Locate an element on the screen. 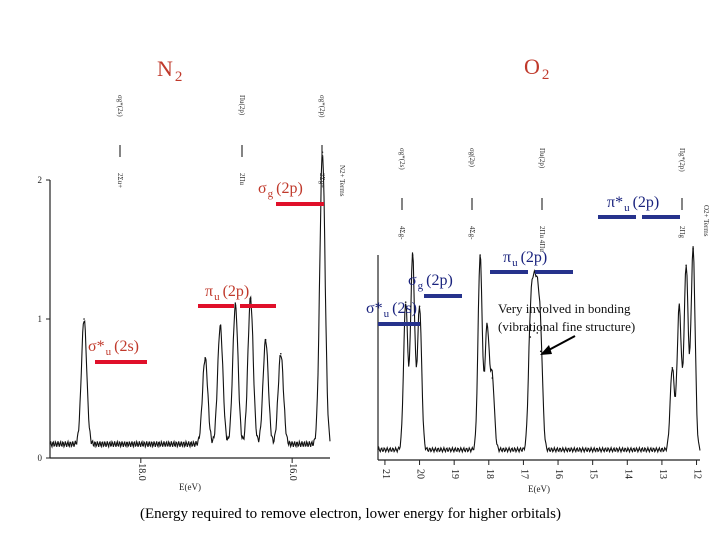  o2-sigma-star-sub: u is located at coordinates (386, 314).